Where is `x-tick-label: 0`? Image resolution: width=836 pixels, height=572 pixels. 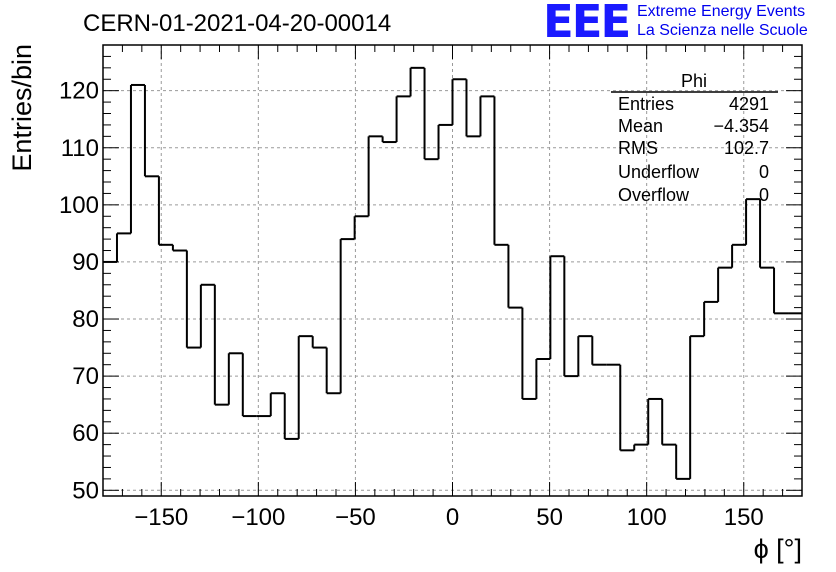 x-tick-label: 0 is located at coordinates (452, 517).